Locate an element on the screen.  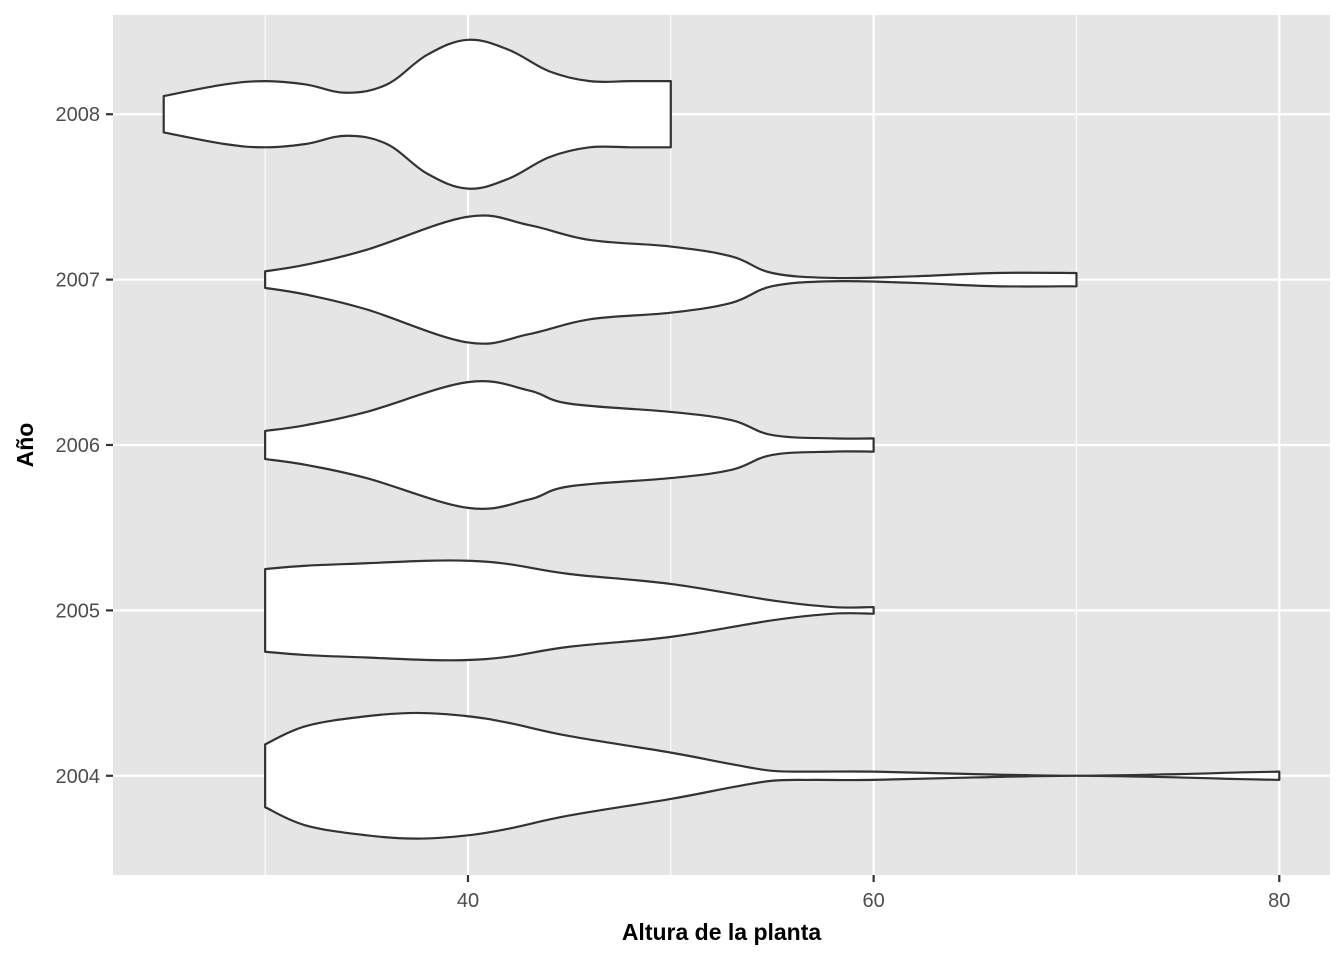
x-axis-title: Altura de la planta is located at coordinates (722, 932).